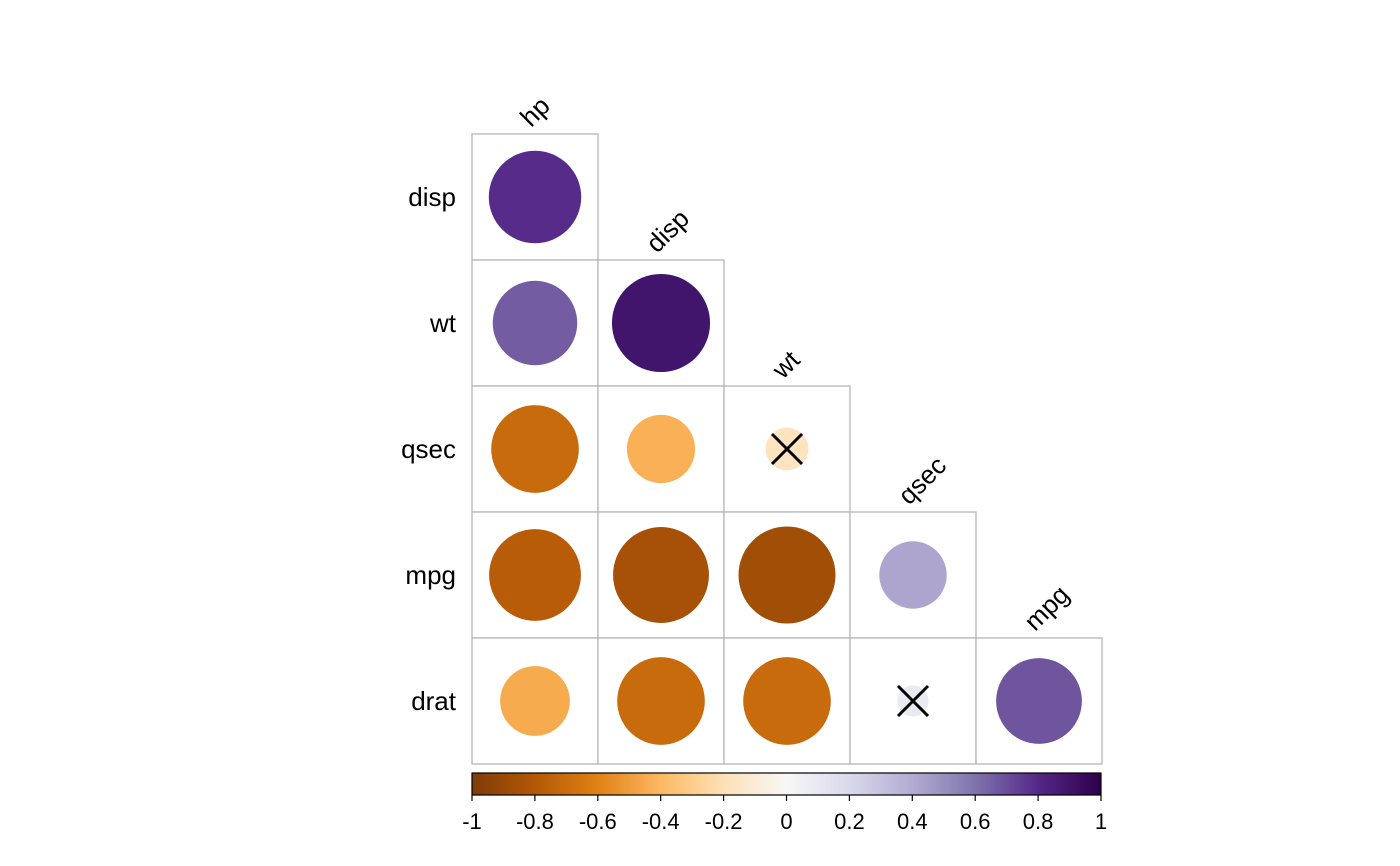 Image resolution: width=1400 pixels, height=866 pixels. What do you see at coordinates (922, 480) in the screenshot?
I see `column-label-qsec: qsec` at bounding box center [922, 480].